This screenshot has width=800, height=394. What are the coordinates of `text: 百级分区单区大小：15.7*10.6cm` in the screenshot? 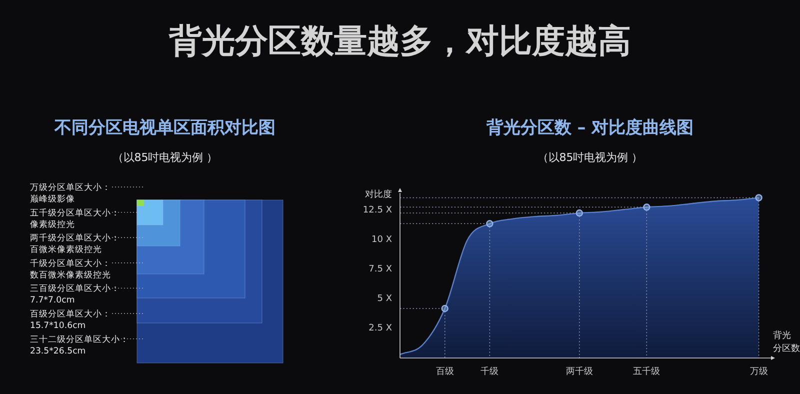 It's located at (70, 319).